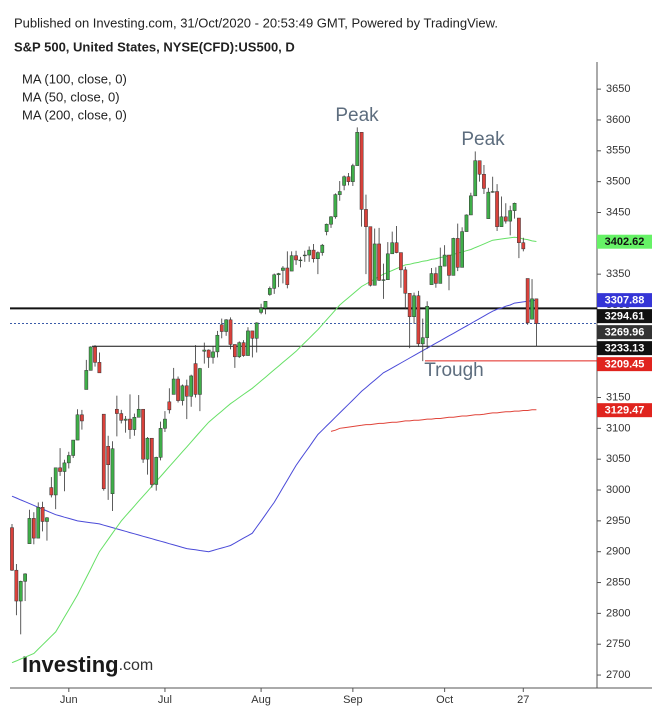 This screenshot has width=652, height=712. I want to click on y-tick-label: 3350, so click(618, 274).